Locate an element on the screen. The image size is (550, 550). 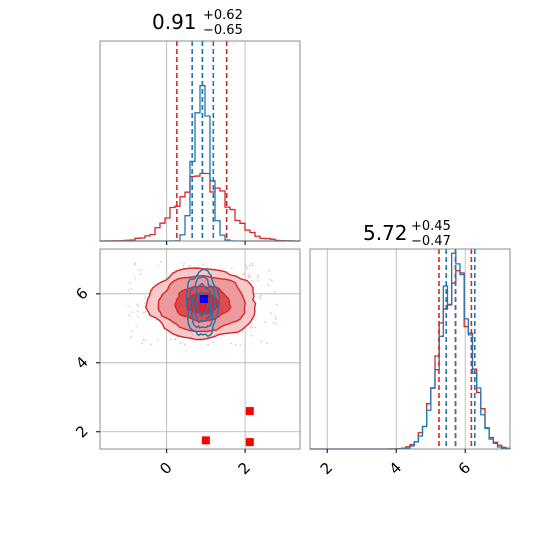
title-bottom-right: 5.72 is located at coordinates (385, 233).